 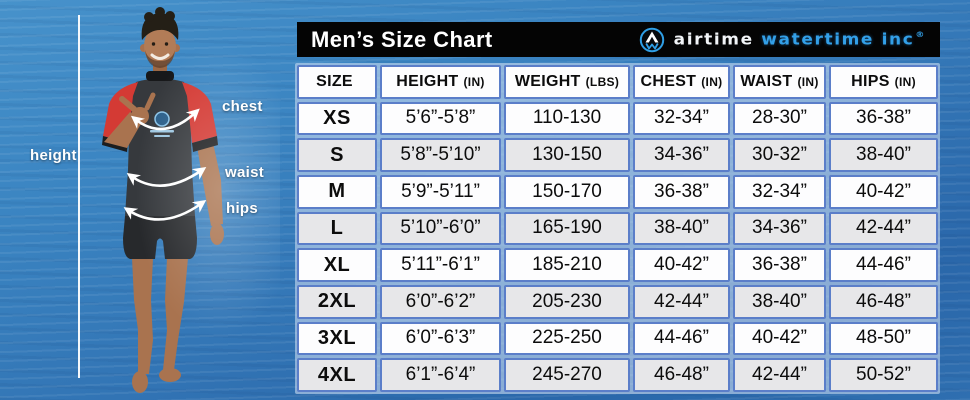 What do you see at coordinates (779, 82) in the screenshot?
I see `column-header-waist: WAIST (IN)` at bounding box center [779, 82].